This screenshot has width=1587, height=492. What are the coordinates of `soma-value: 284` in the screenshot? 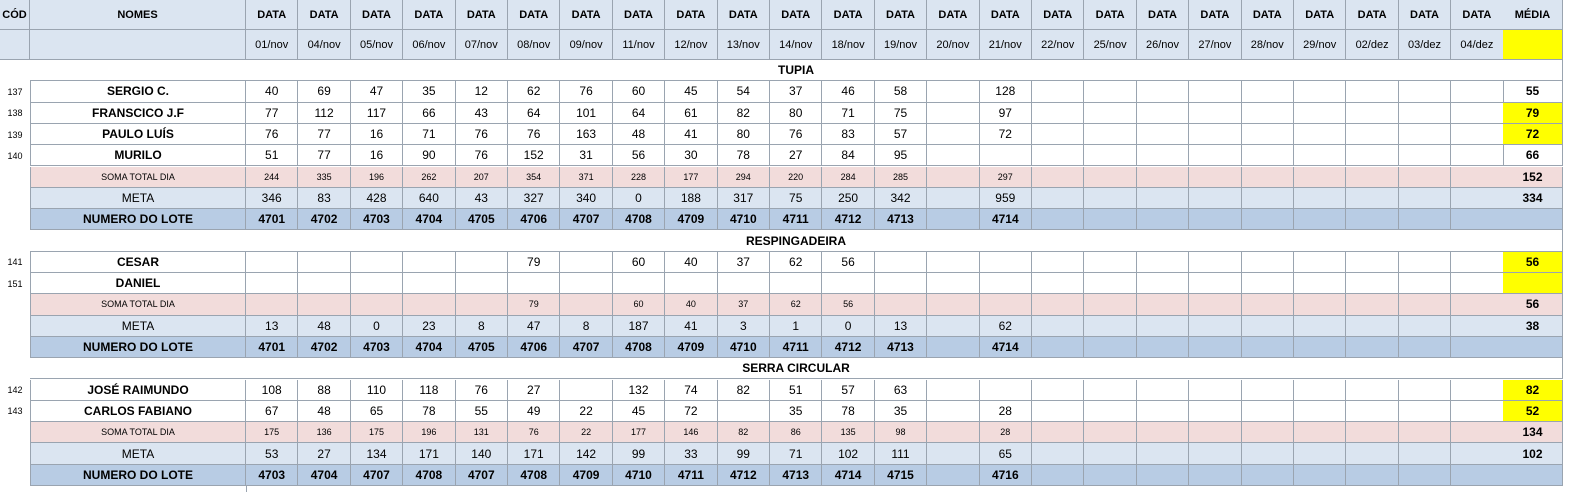 It's located at (848, 177).